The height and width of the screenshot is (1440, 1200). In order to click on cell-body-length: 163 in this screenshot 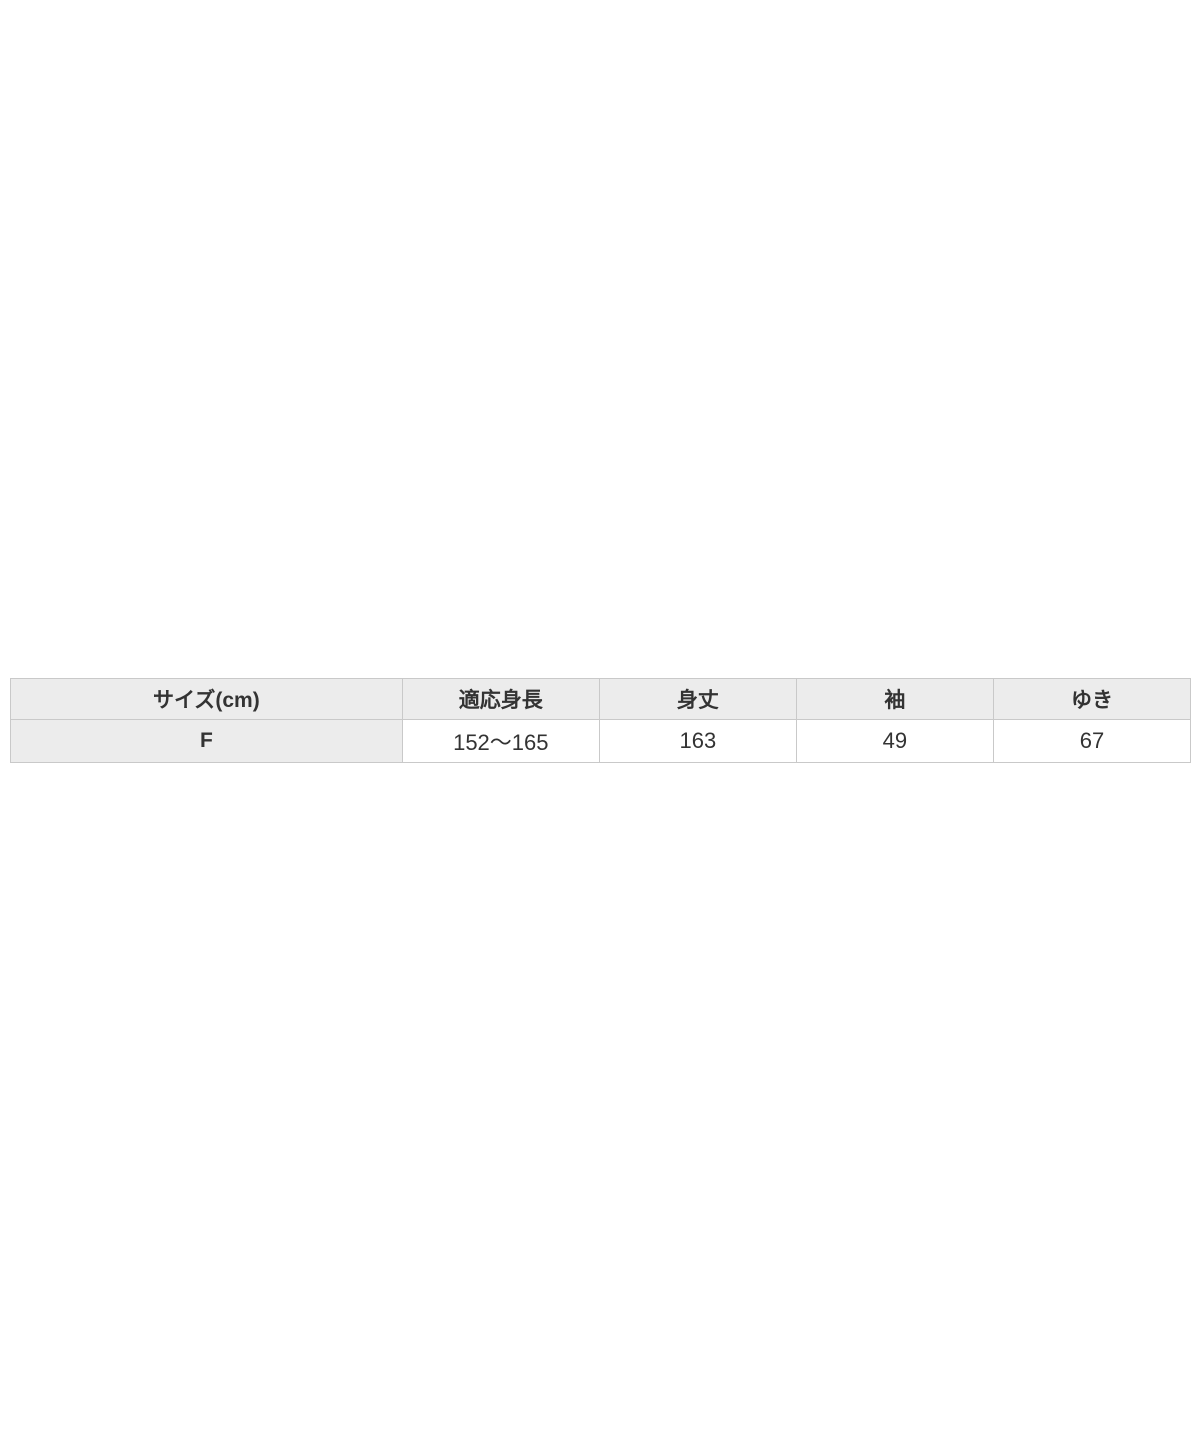, I will do `click(697, 741)`.